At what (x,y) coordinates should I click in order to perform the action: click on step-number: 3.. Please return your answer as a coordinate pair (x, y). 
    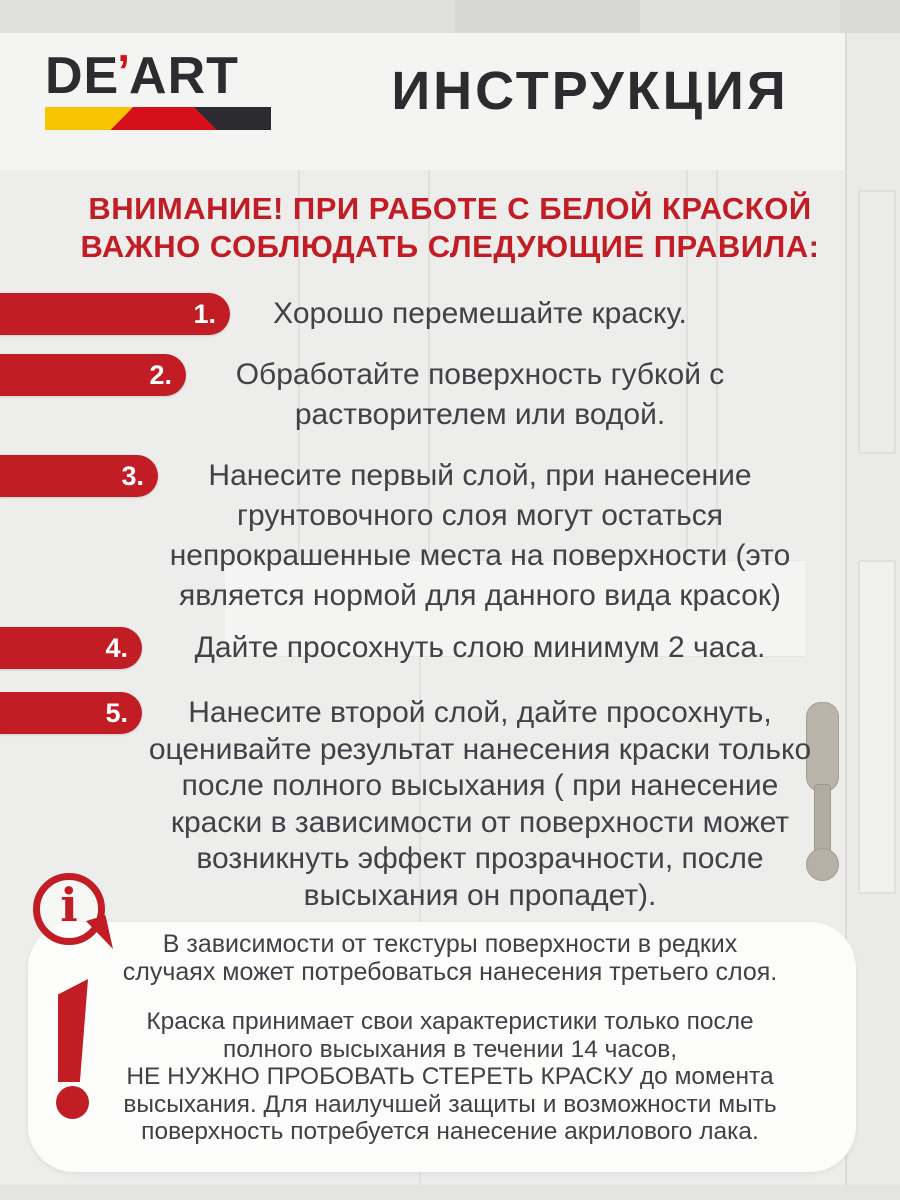
    Looking at the image, I should click on (132, 475).